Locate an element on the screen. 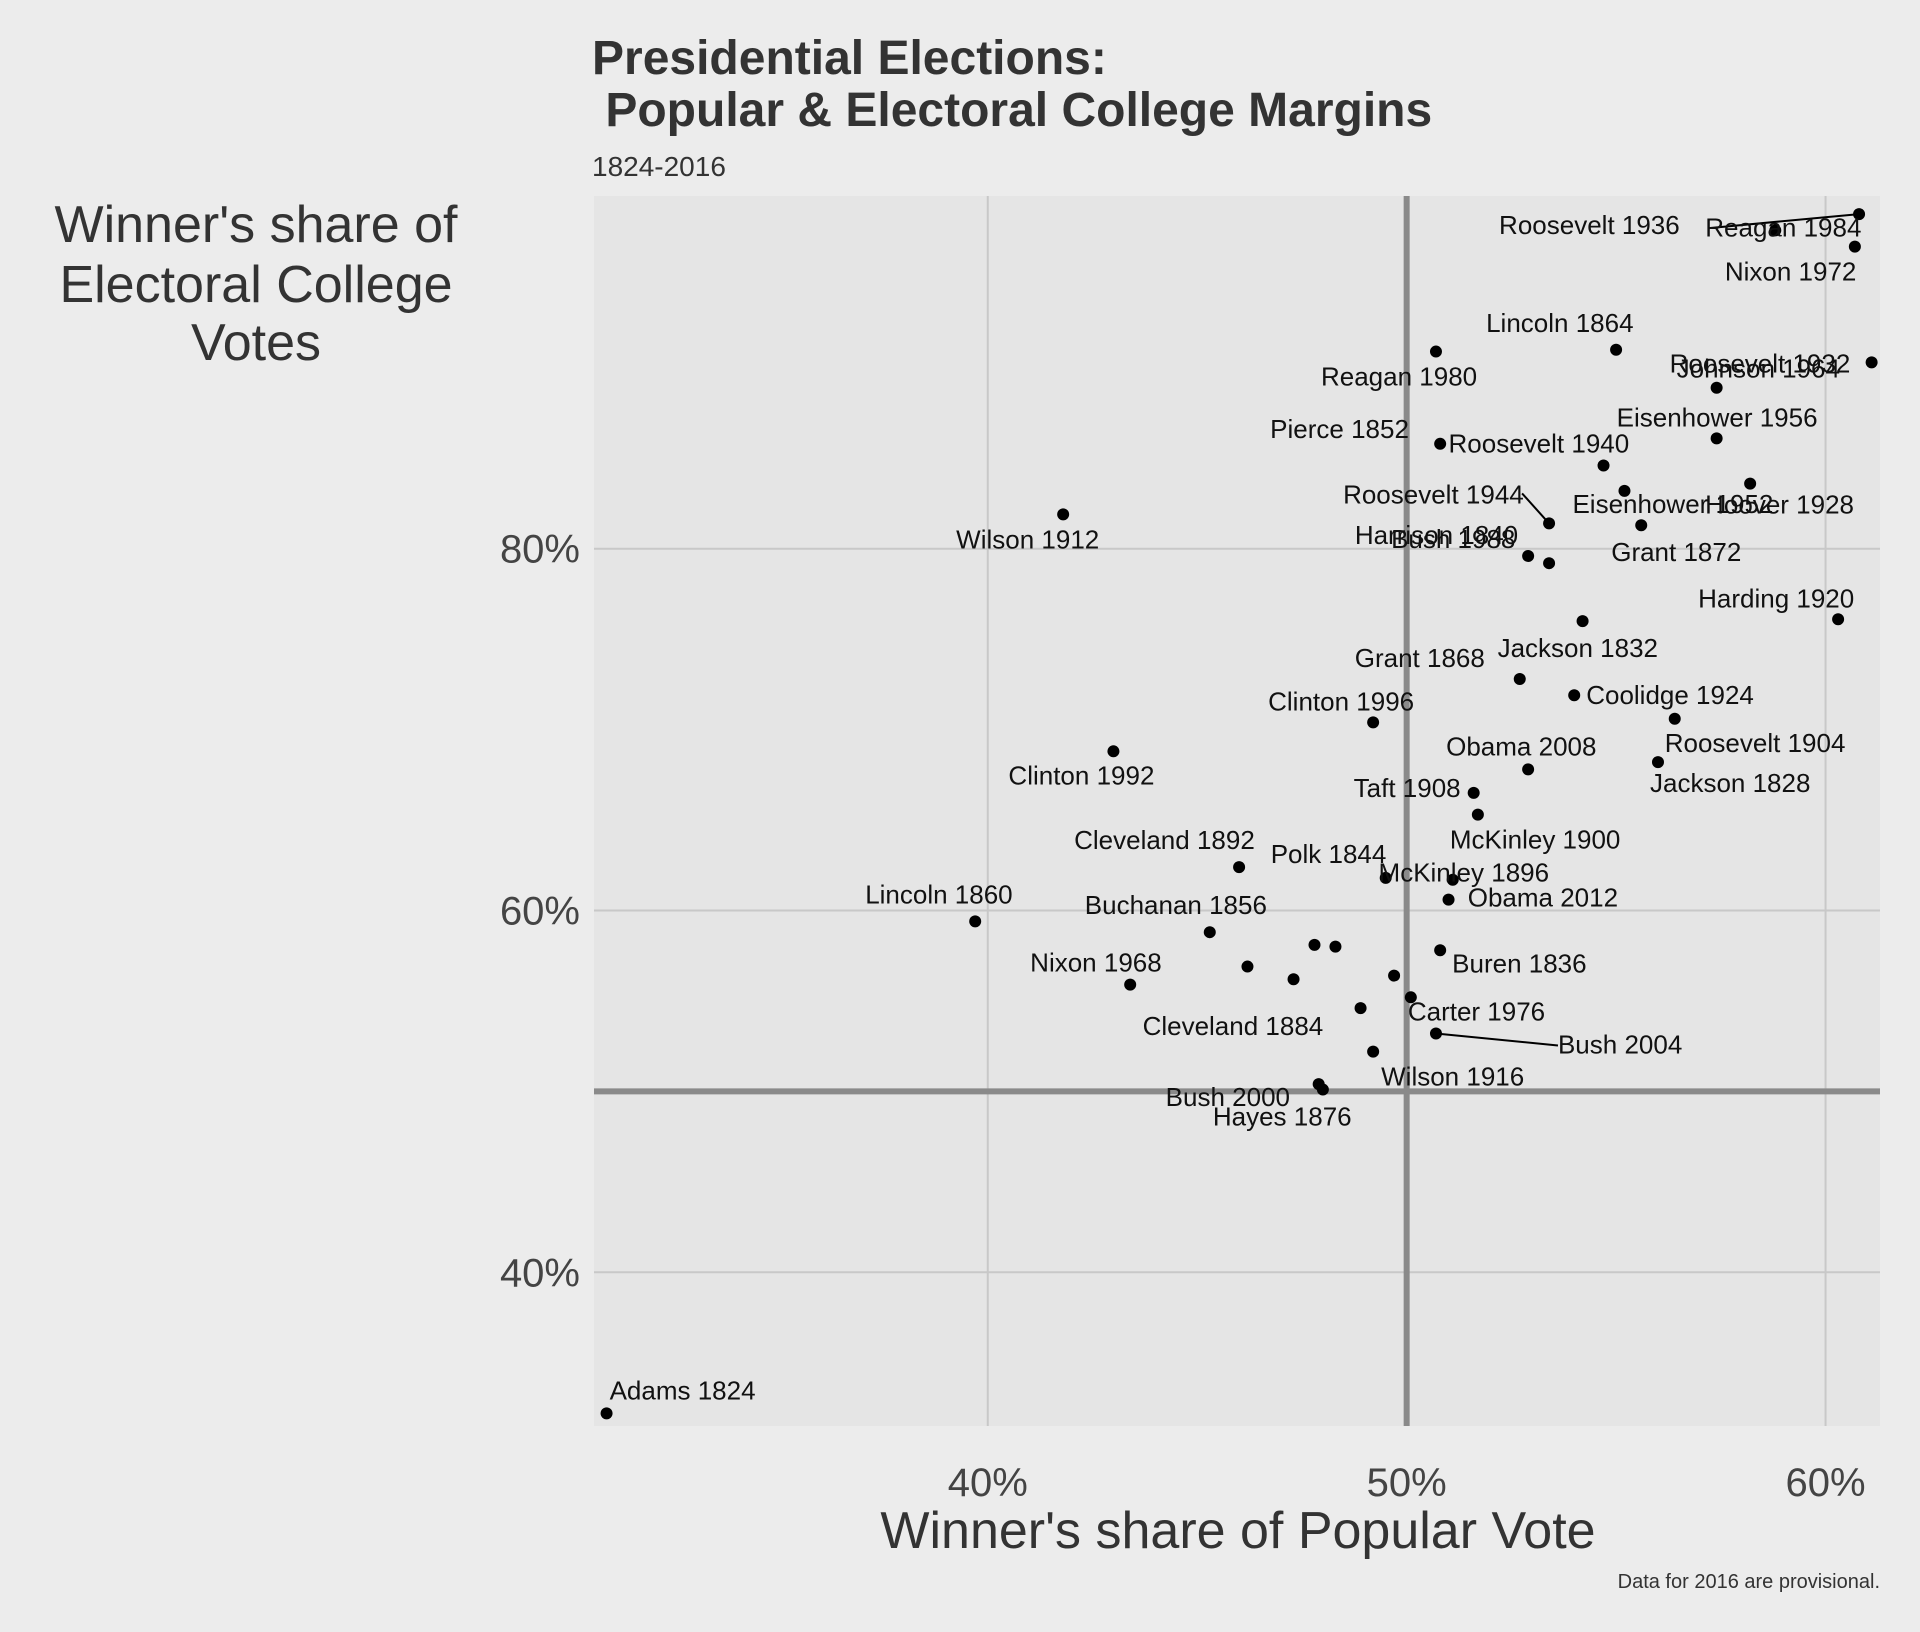 This screenshot has height=1632, width=1920. point-carter-1976 is located at coordinates (1410, 997).